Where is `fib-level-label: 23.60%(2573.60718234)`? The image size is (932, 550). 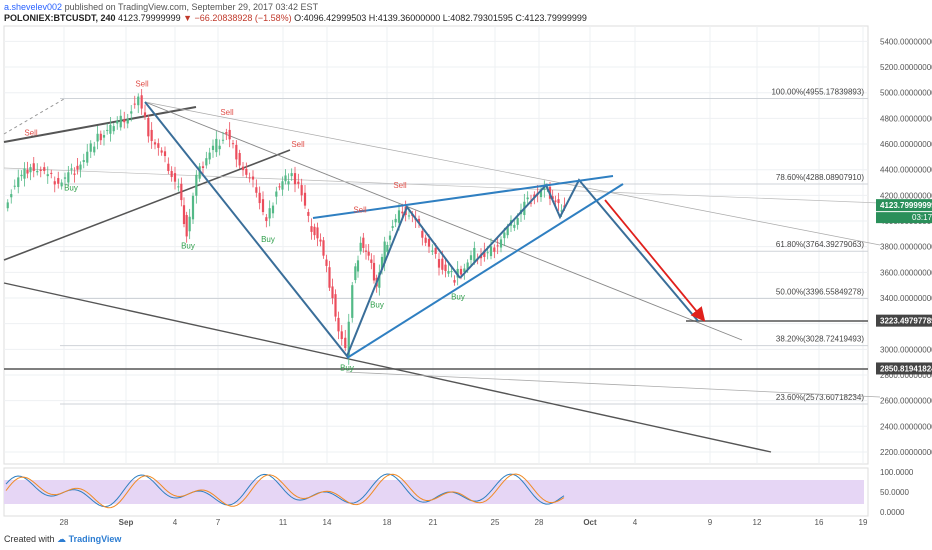
fib-level-label: 23.60%(2573.60718234) is located at coordinates (820, 397).